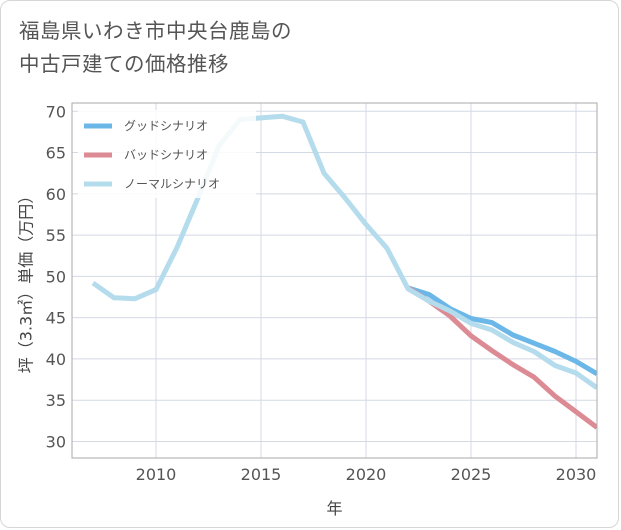  What do you see at coordinates (56, 194) in the screenshot?
I see `y-tick-label: 60` at bounding box center [56, 194].